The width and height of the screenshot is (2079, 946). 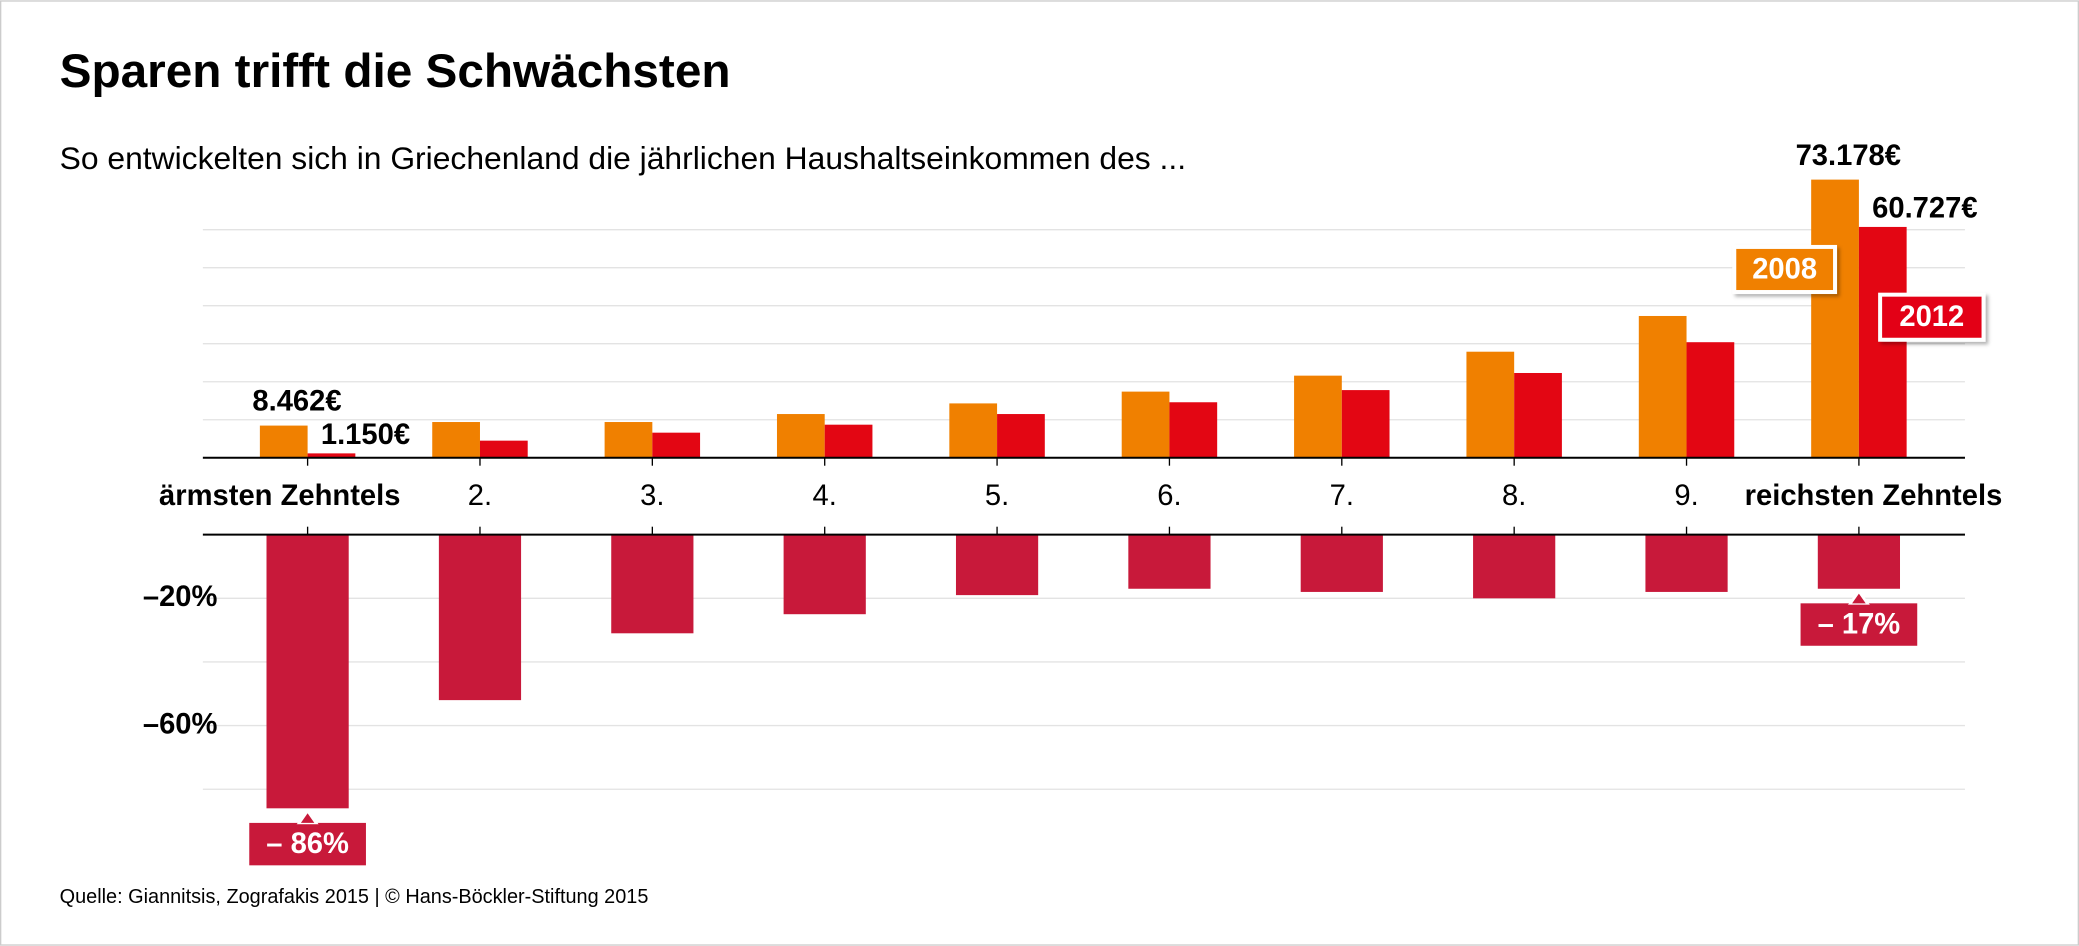 What do you see at coordinates (480, 496) in the screenshot?
I see `x-tick-label: 2.` at bounding box center [480, 496].